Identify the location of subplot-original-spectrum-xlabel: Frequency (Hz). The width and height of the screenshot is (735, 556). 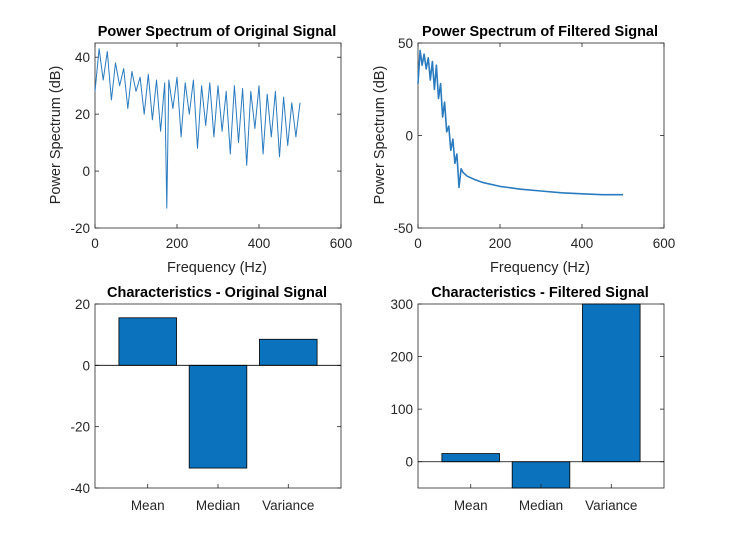
(217, 268).